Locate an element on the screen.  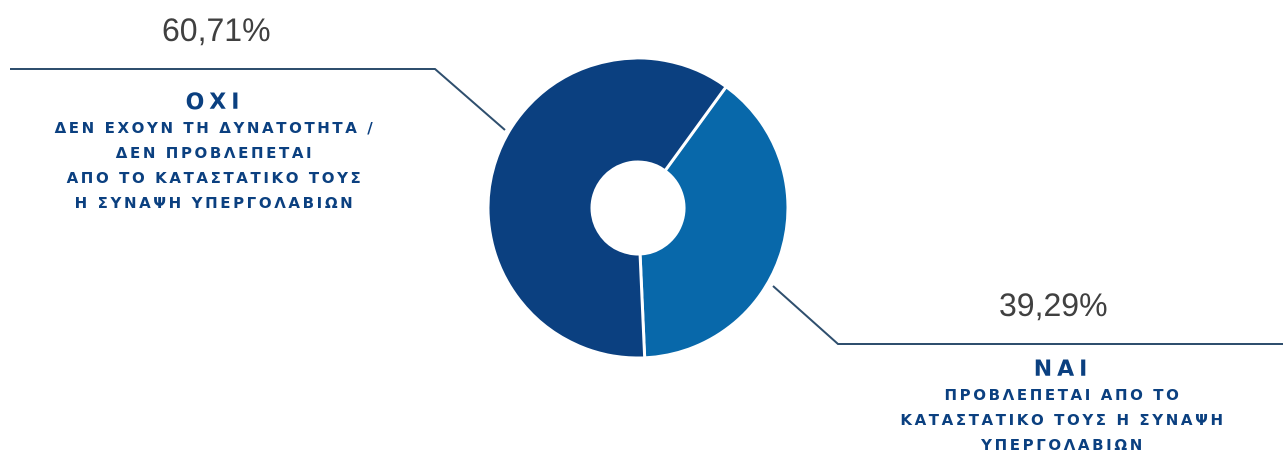
slice-value-nai: 39,29% is located at coordinates (1053, 305).